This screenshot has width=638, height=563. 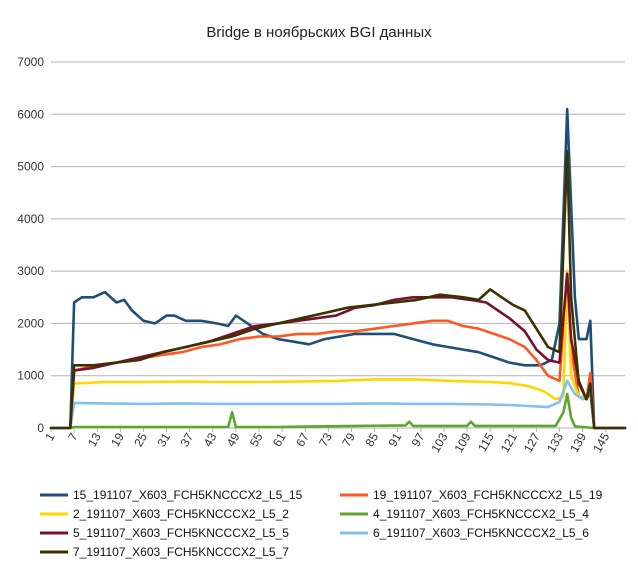 I want to click on x-tick-label: 31, so click(x=163, y=439).